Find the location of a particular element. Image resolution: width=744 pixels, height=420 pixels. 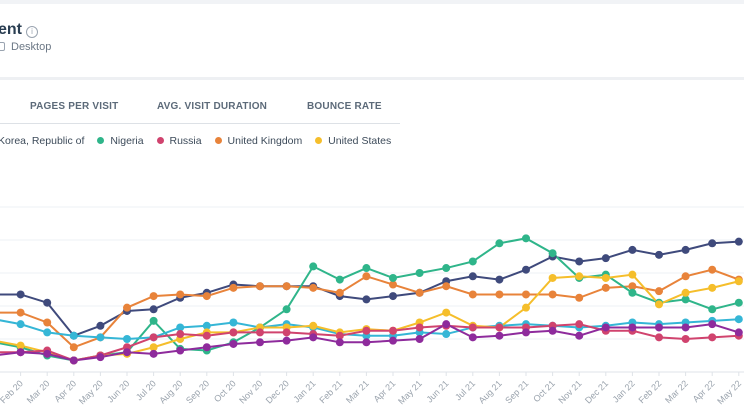

legend-item-united-states: United States is located at coordinates (353, 141).